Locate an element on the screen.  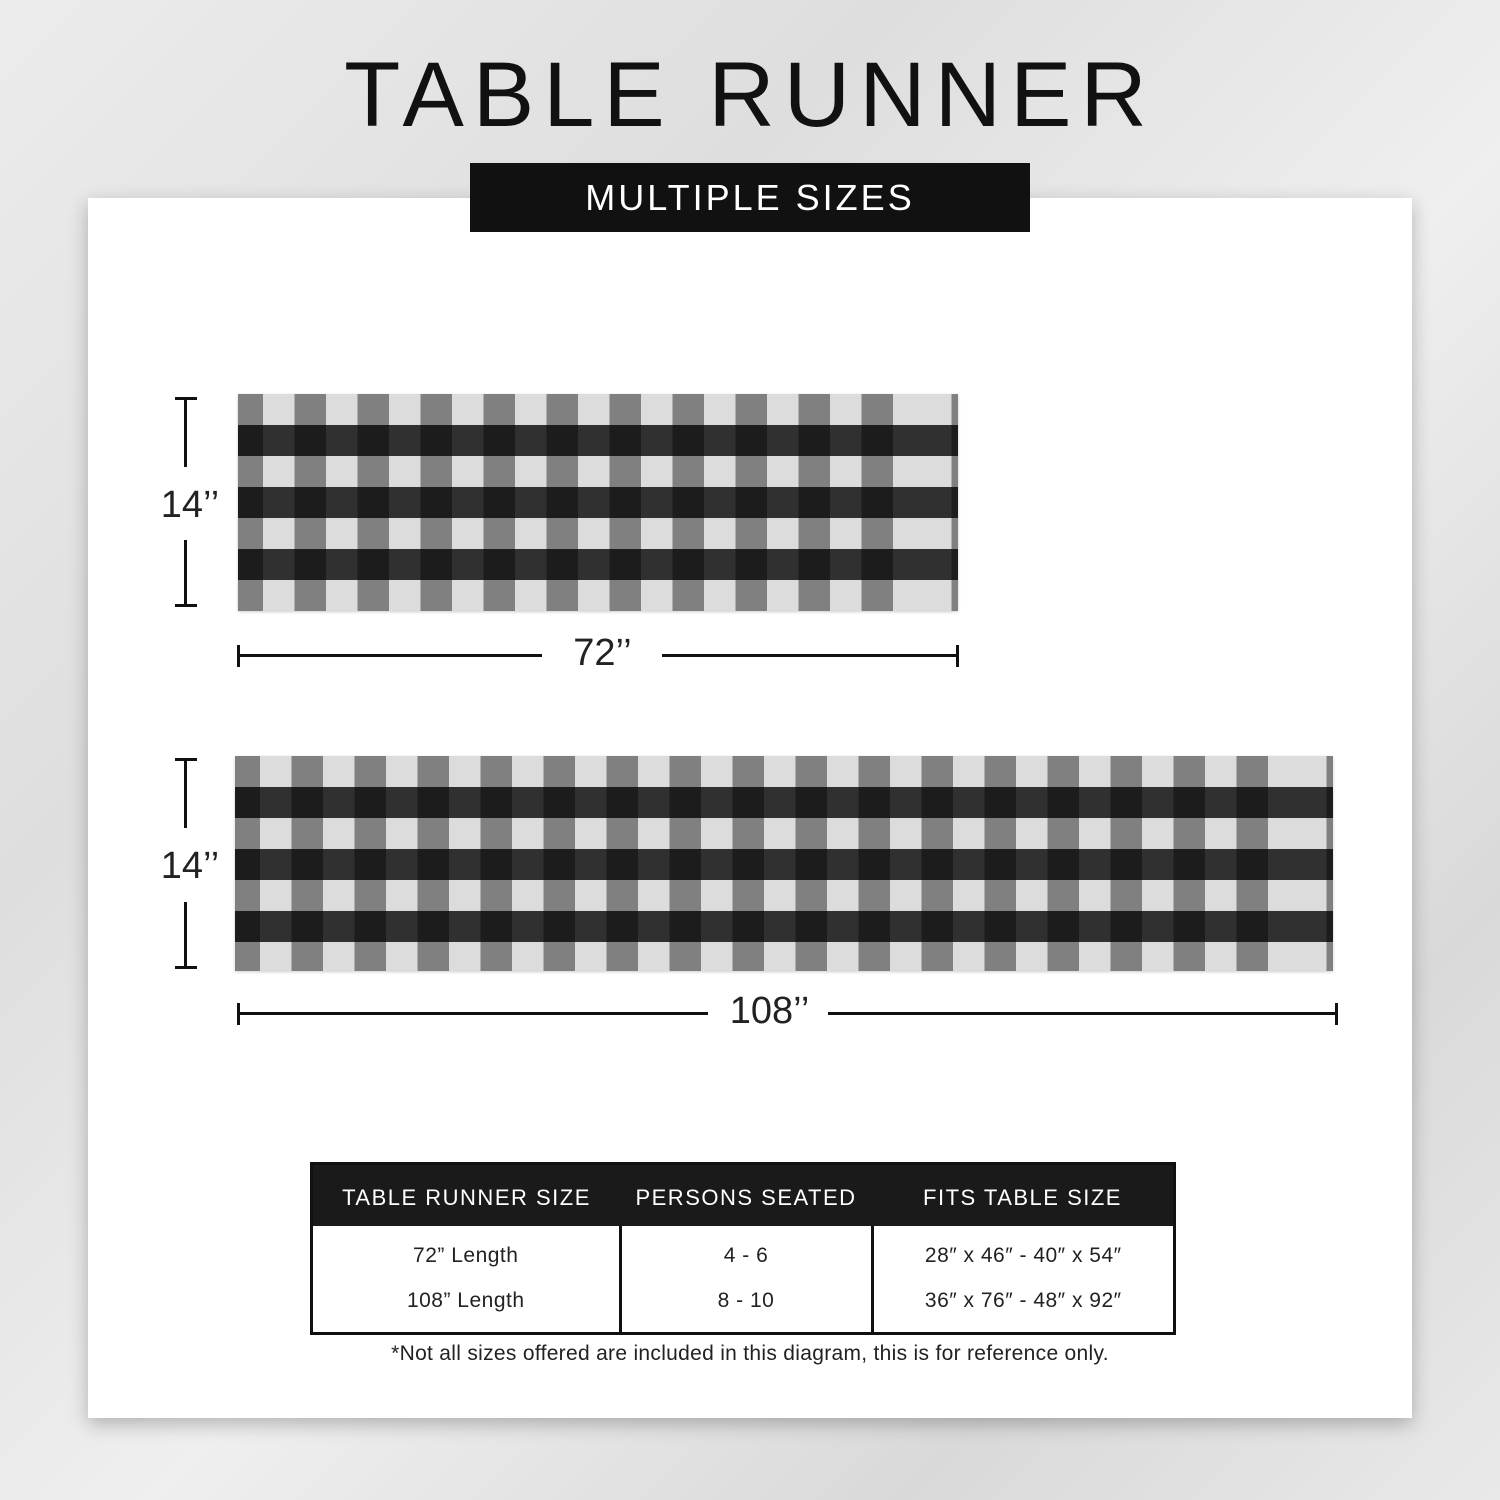
subtitle-banner: MULTIPLE SIZES is located at coordinates (750, 197).